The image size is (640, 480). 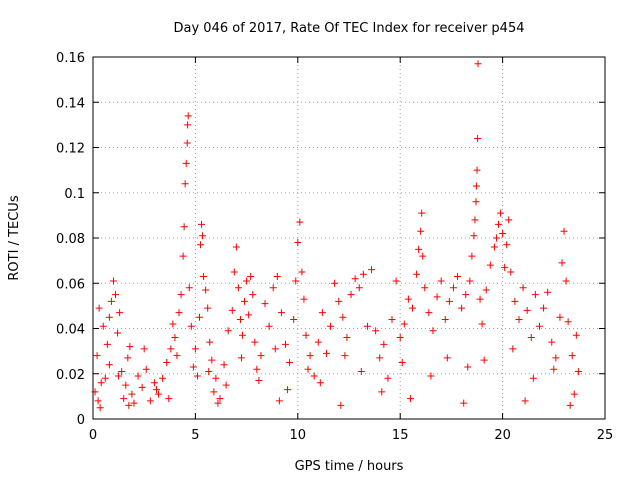 What do you see at coordinates (70, 239) in the screenshot?
I see `y-tick-label: 0.08` at bounding box center [70, 239].